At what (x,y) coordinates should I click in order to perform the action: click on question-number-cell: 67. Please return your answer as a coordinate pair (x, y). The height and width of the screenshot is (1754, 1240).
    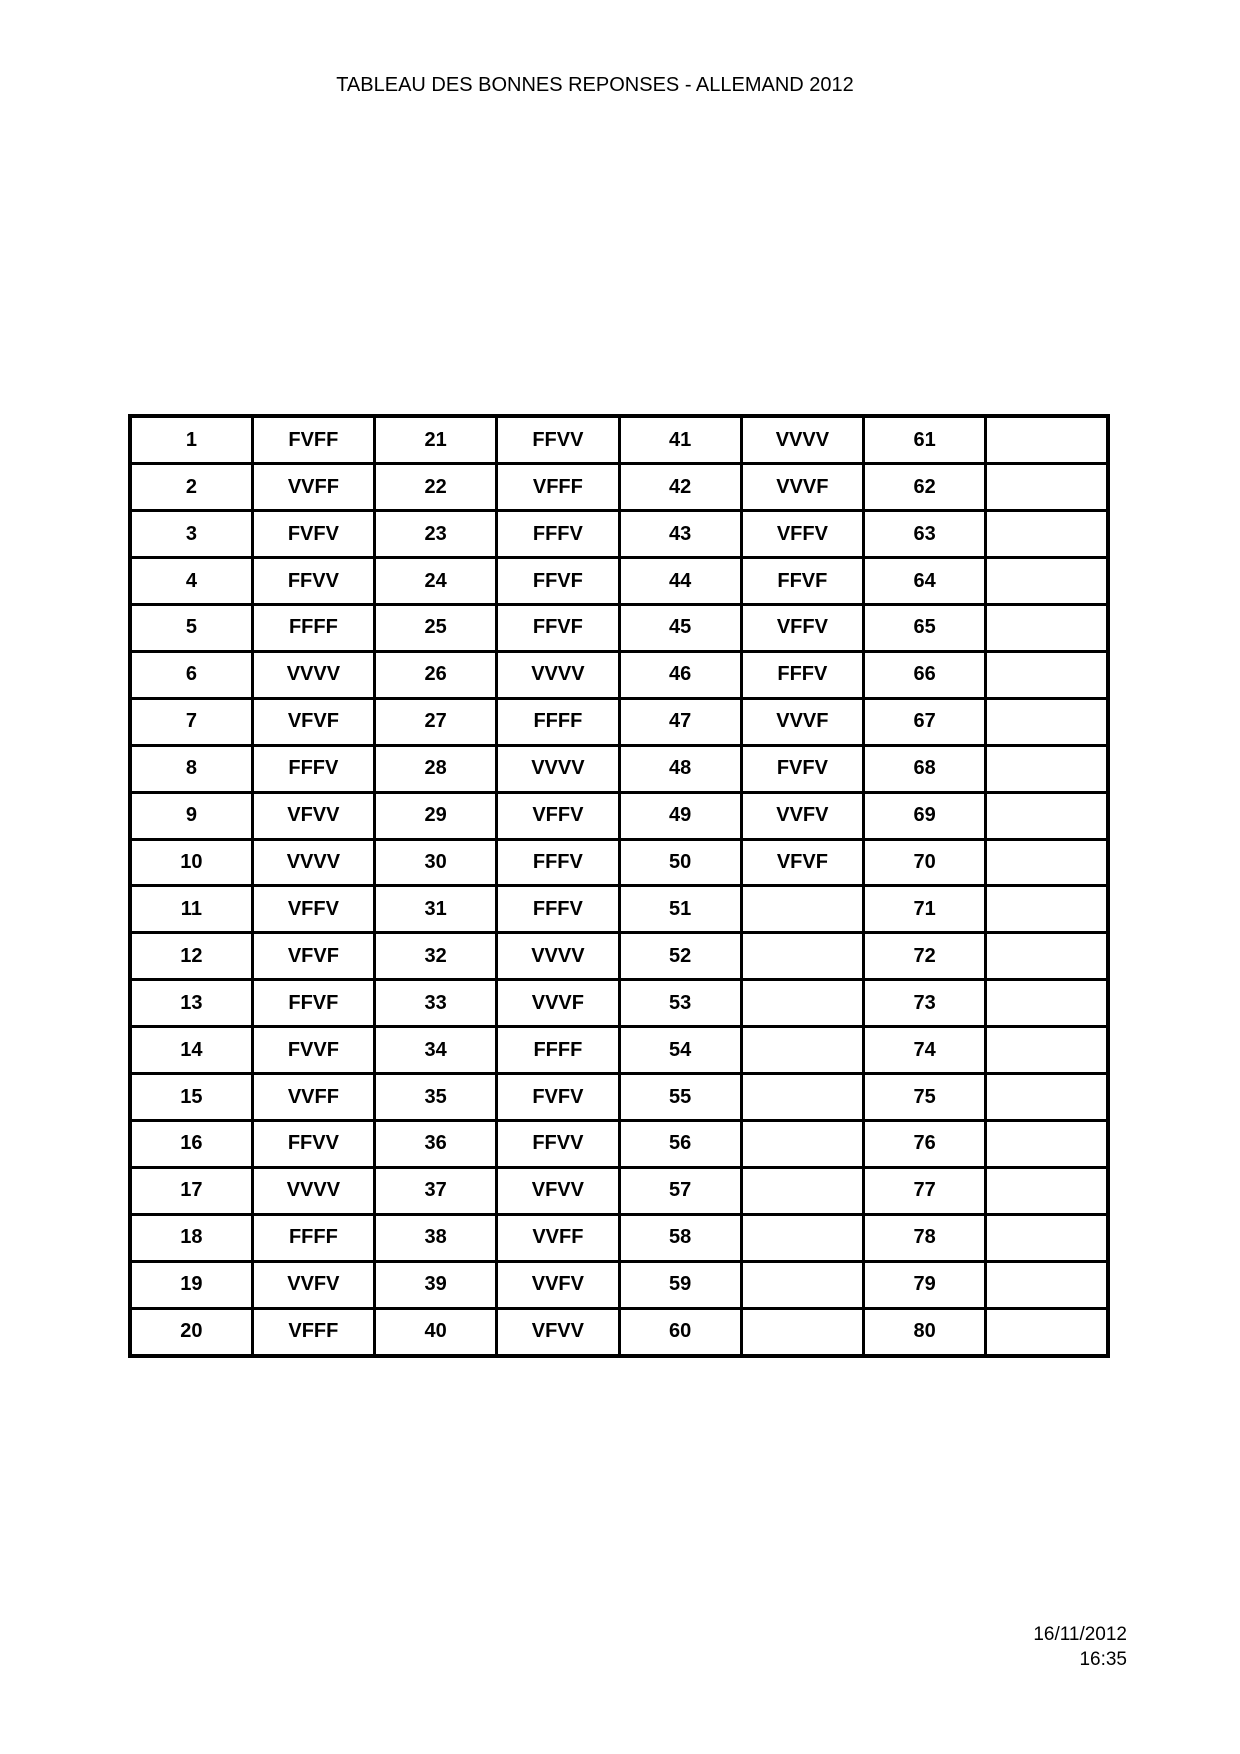
    Looking at the image, I should click on (924, 721).